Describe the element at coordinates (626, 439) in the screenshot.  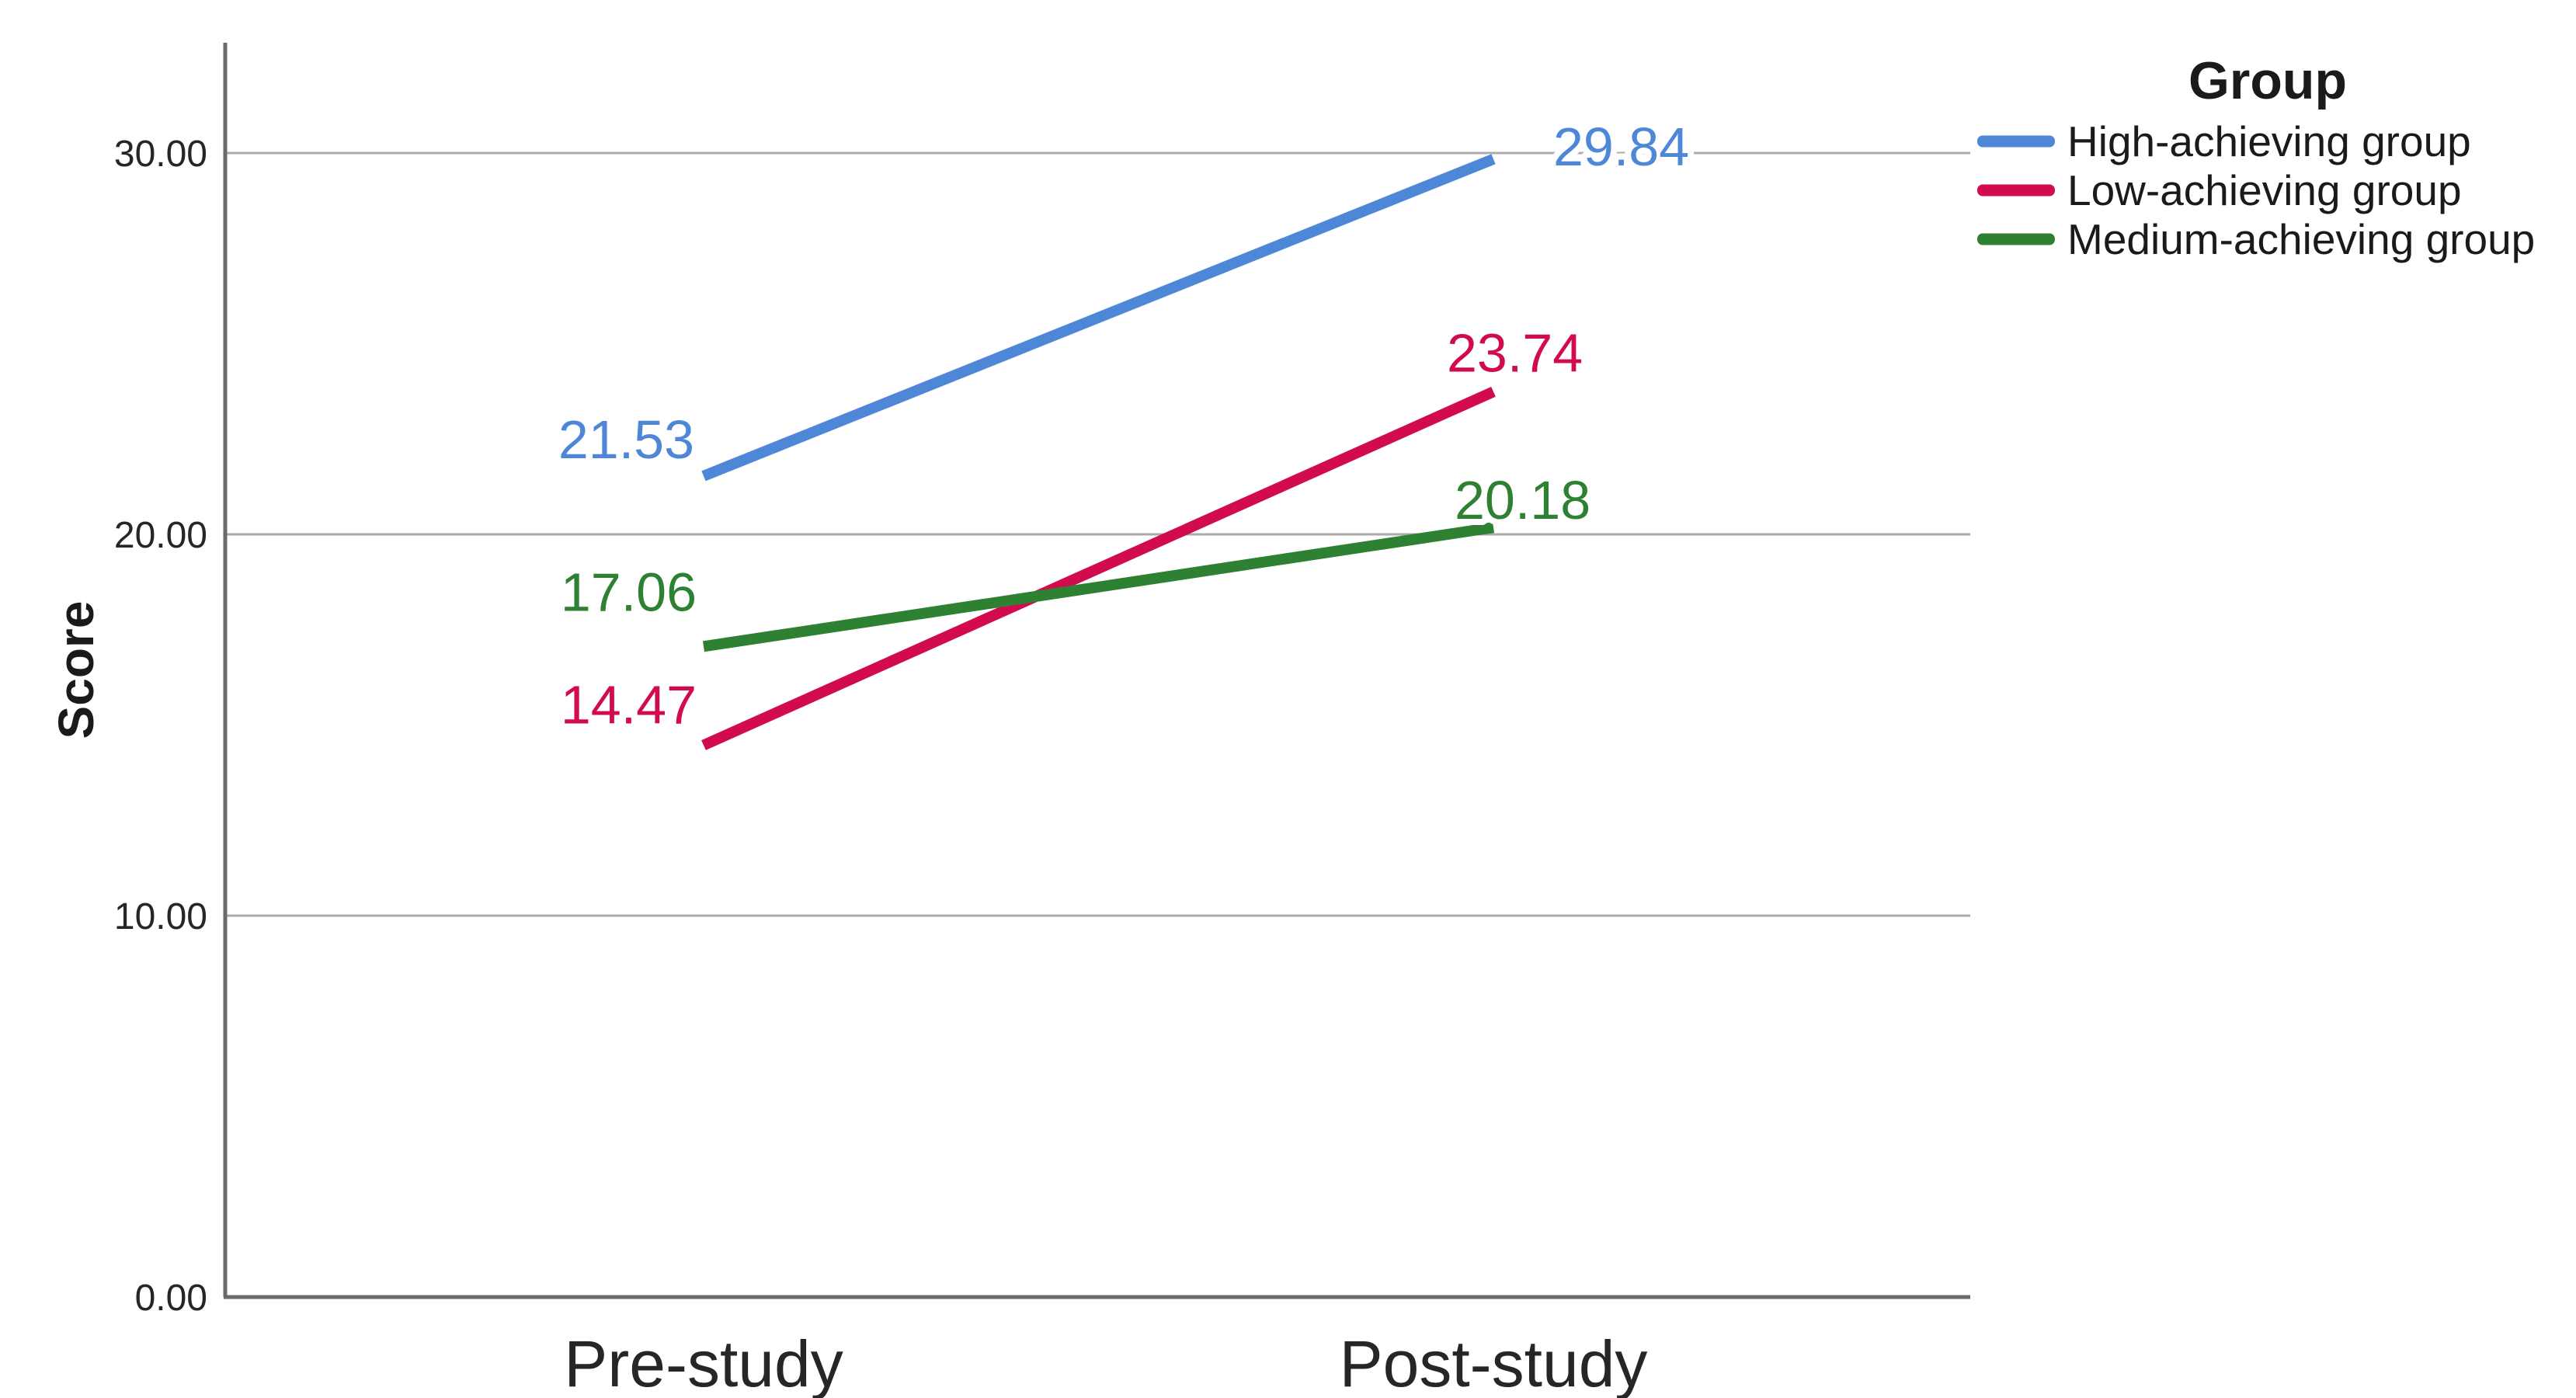
I see `data-label-high-achieving-group-pre: 21.53` at that location.